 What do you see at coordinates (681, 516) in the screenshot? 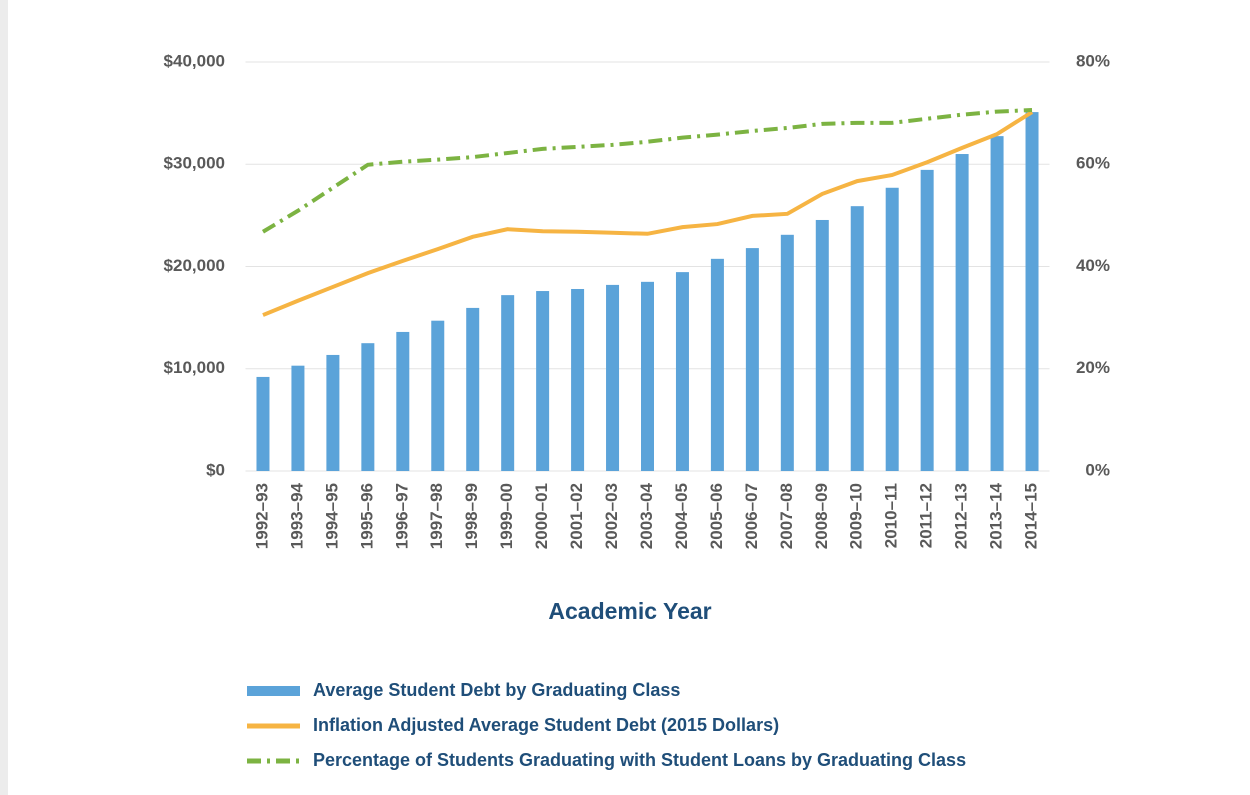
I see `x-tick-label: 2004–05` at bounding box center [681, 516].